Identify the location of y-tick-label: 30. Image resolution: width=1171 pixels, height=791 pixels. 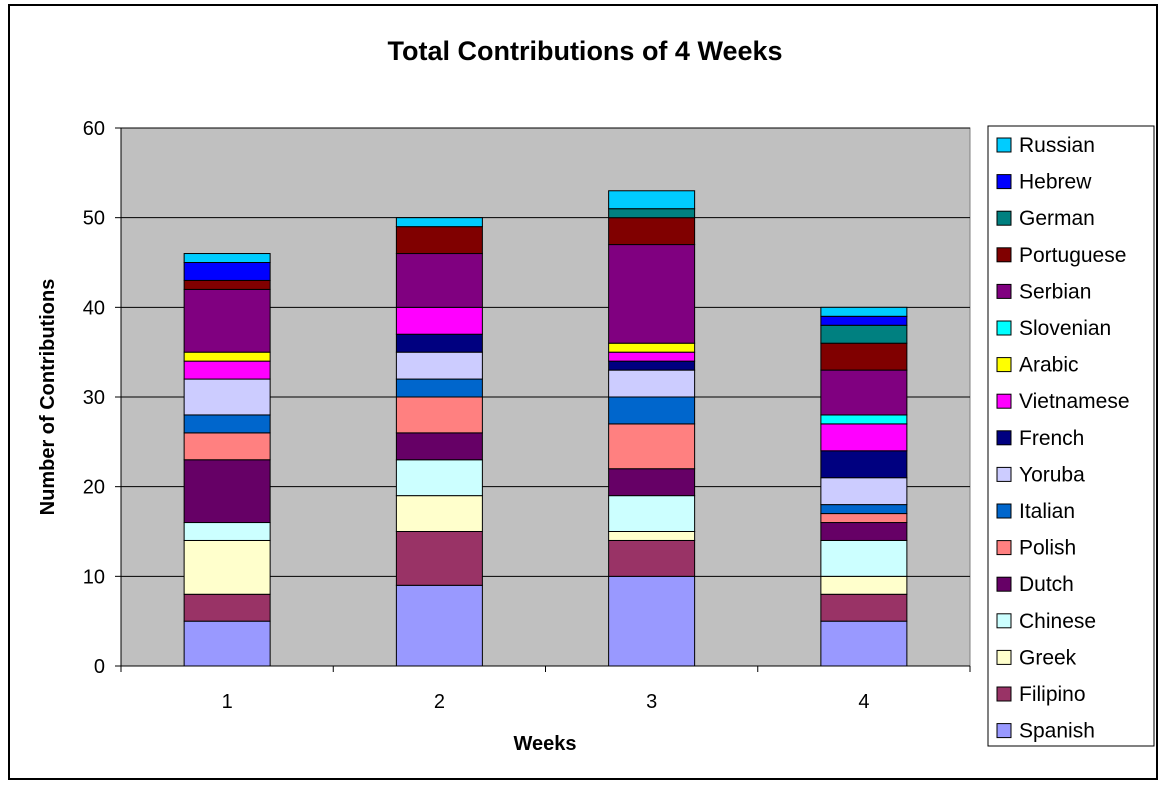
(94, 398).